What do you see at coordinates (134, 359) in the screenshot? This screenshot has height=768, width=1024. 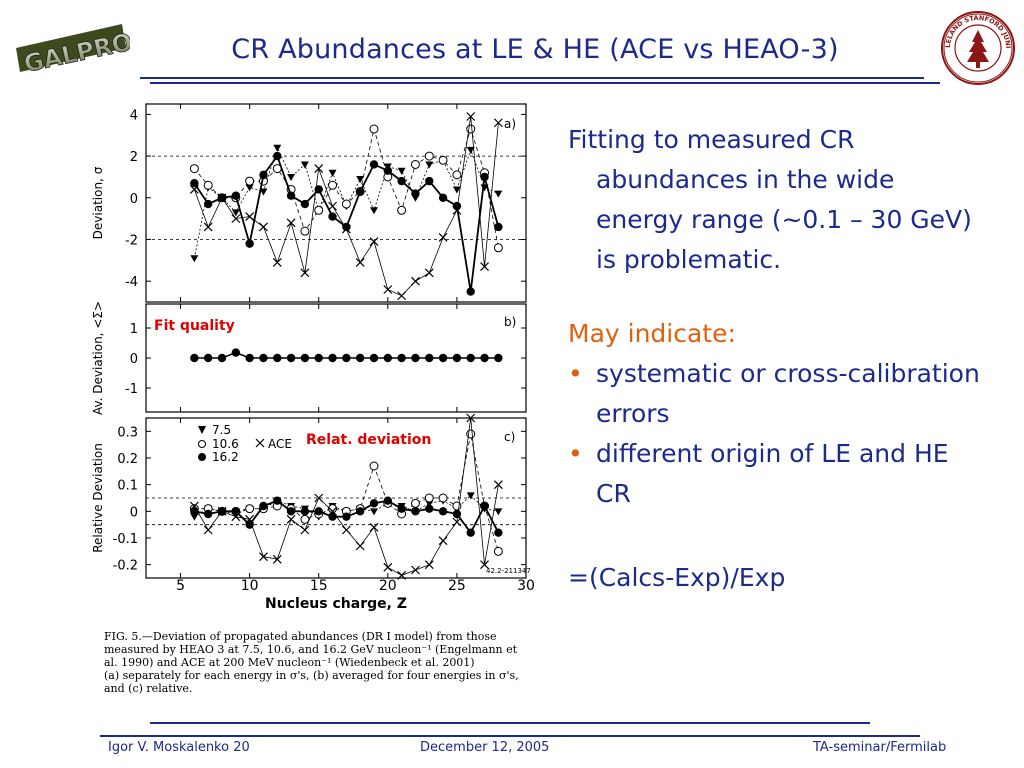 I see `panel-1-ytick-label: 0` at bounding box center [134, 359].